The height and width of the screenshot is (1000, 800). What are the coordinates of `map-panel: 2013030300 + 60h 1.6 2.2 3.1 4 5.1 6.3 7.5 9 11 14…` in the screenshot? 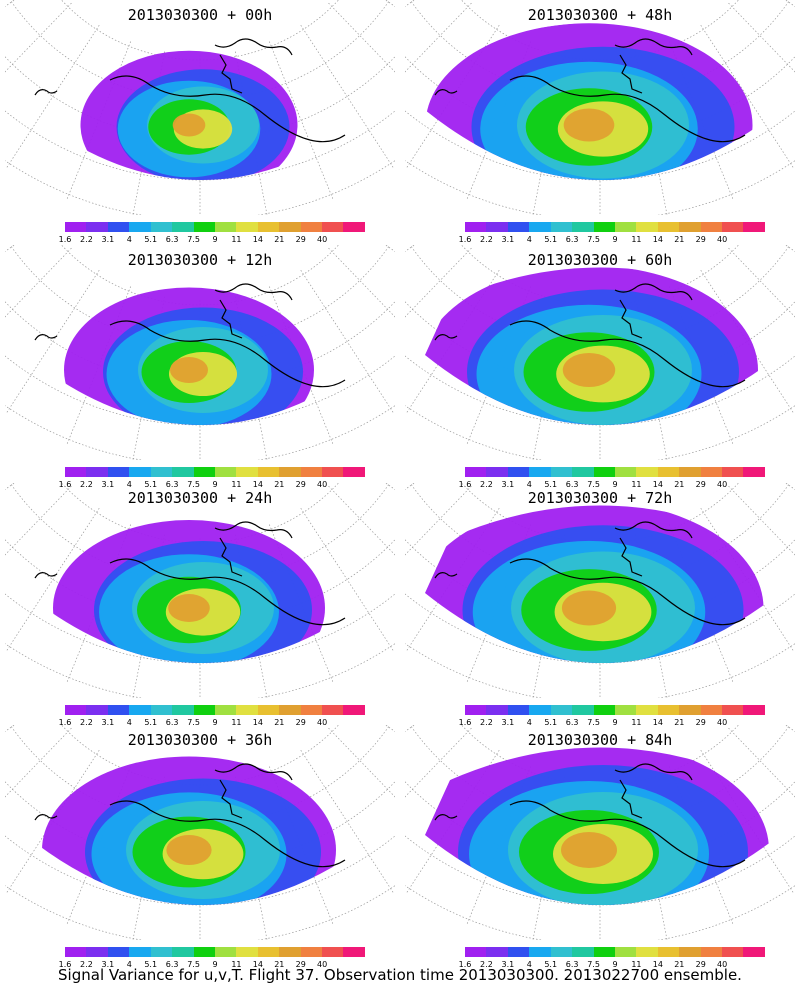 It's located at (600, 367).